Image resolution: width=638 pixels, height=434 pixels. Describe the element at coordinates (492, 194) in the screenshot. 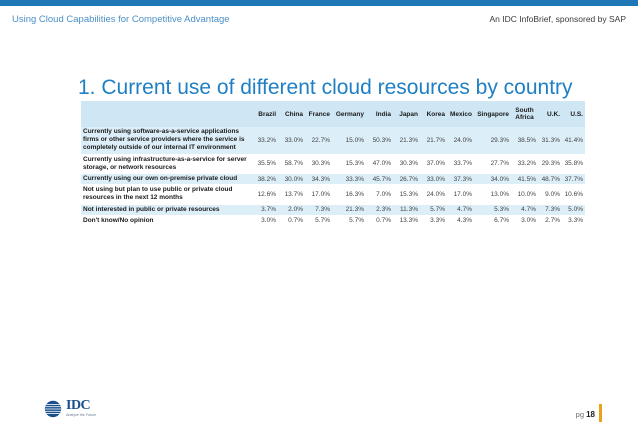

I see `table-cell: 13.0%` at that location.